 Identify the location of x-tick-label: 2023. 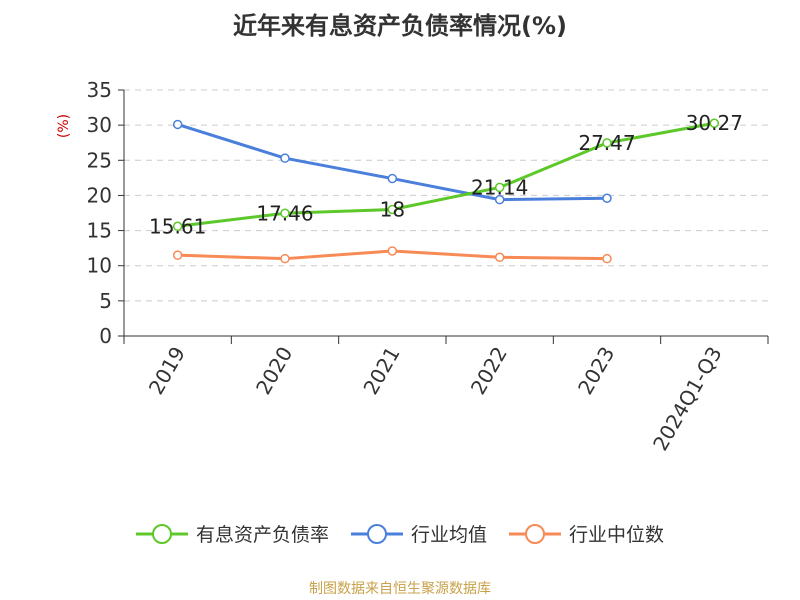
(596, 371).